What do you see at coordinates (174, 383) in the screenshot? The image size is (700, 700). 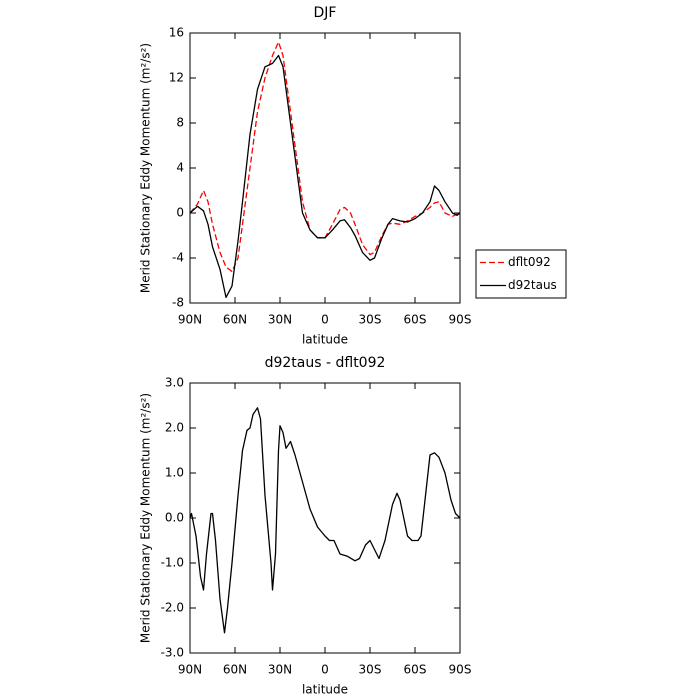 I see `y-tick-label: 3.0` at bounding box center [174, 383].